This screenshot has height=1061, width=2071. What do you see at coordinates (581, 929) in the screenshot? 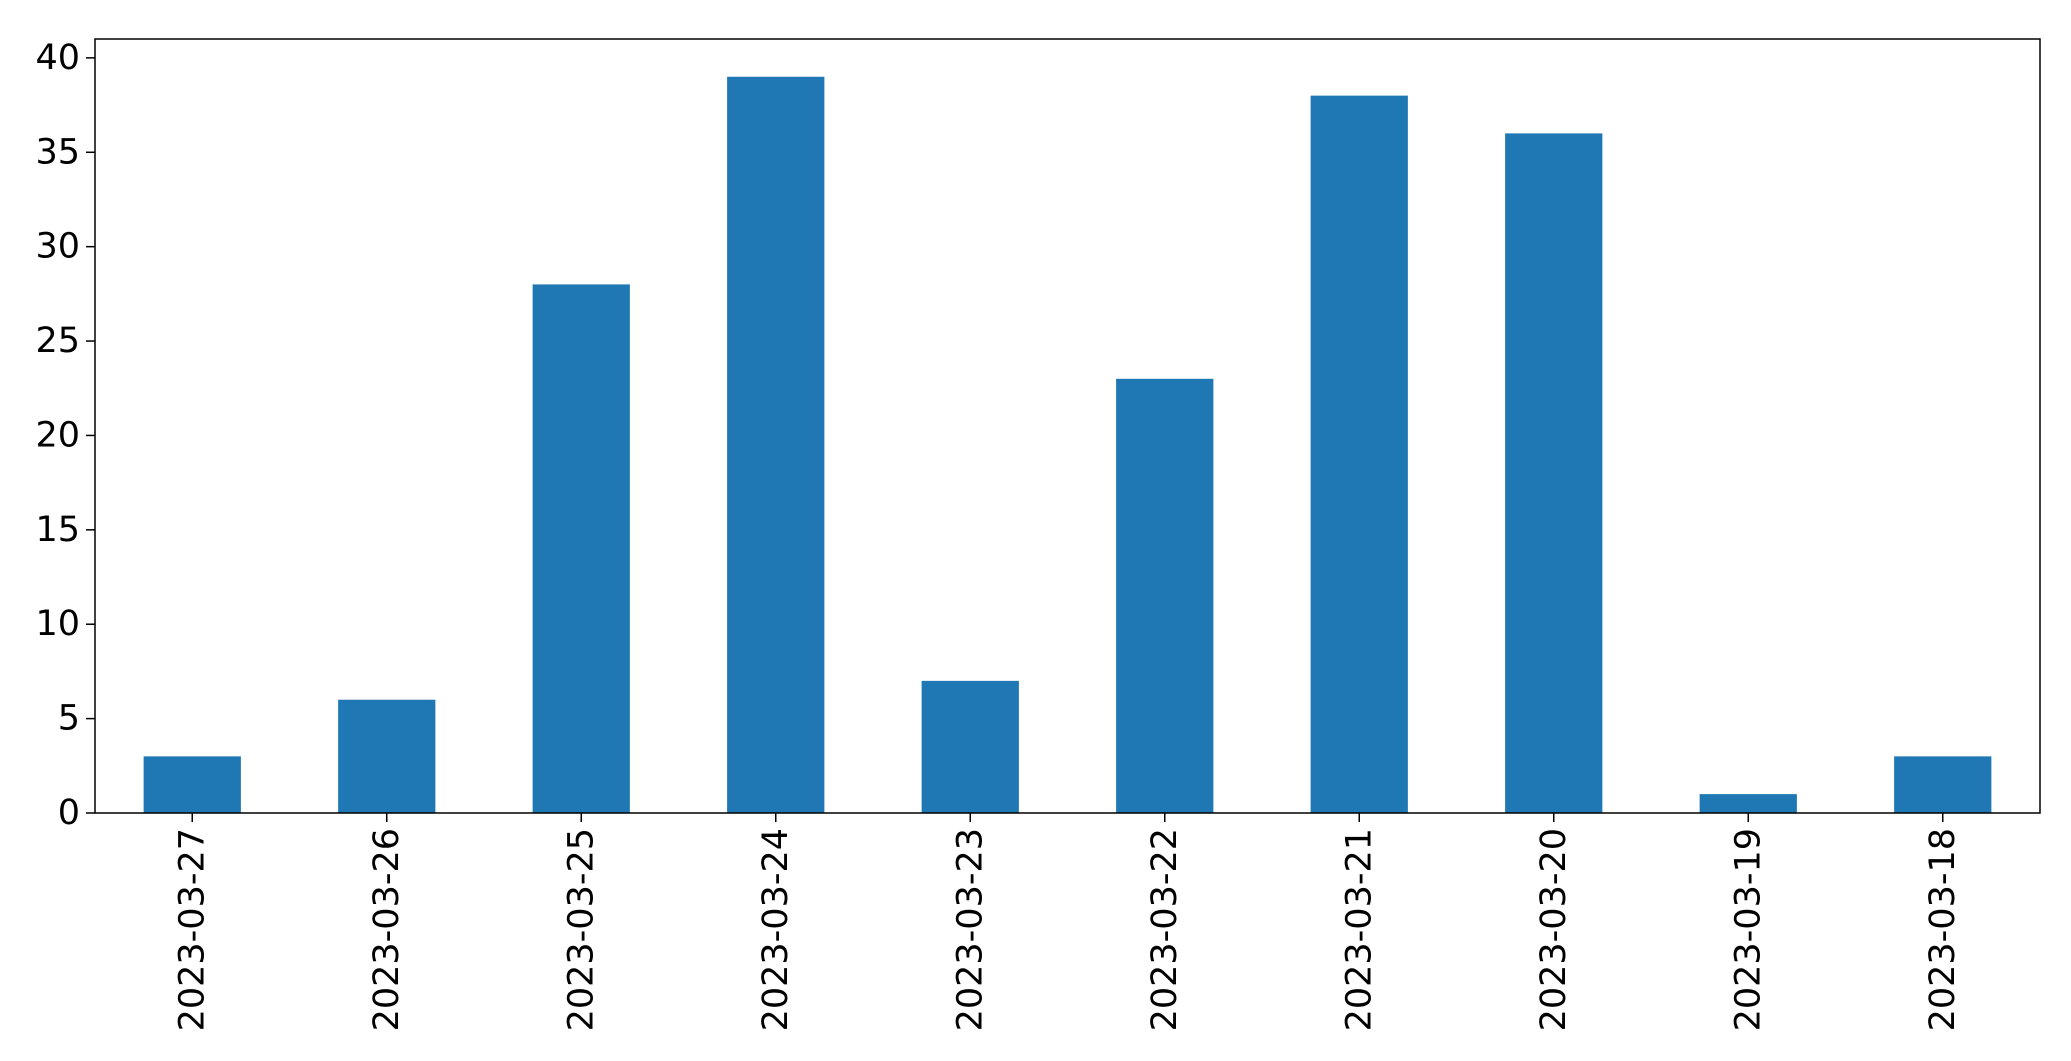
I see `x-tick-label: 2023-03-25` at bounding box center [581, 929].